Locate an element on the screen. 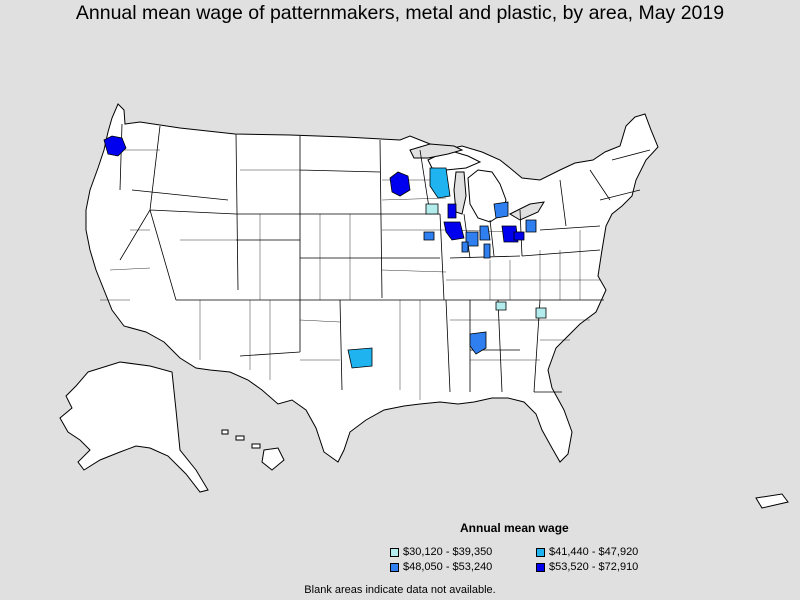 The image size is (800, 600). legend-item-4: $53,520 - $72,910 is located at coordinates (587, 567).